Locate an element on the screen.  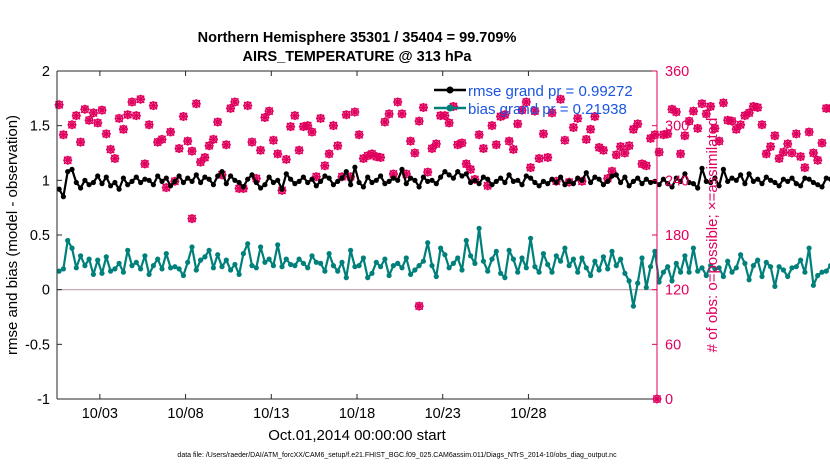
x-tick-label: 10/08 is located at coordinates (185, 414).